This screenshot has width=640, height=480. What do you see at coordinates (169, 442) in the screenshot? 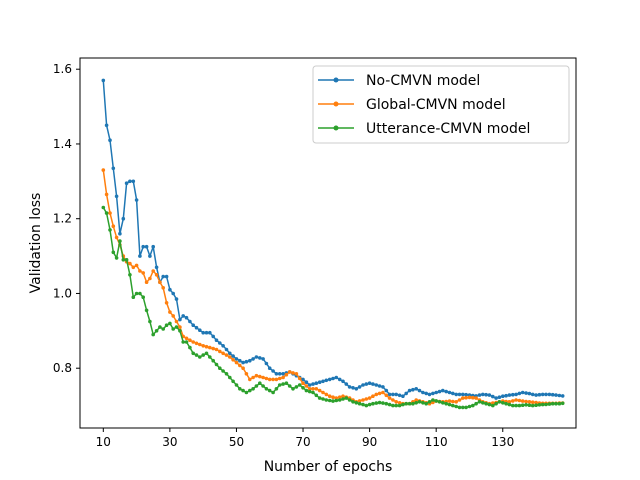
I see `x-tick-label: 30` at bounding box center [169, 442].